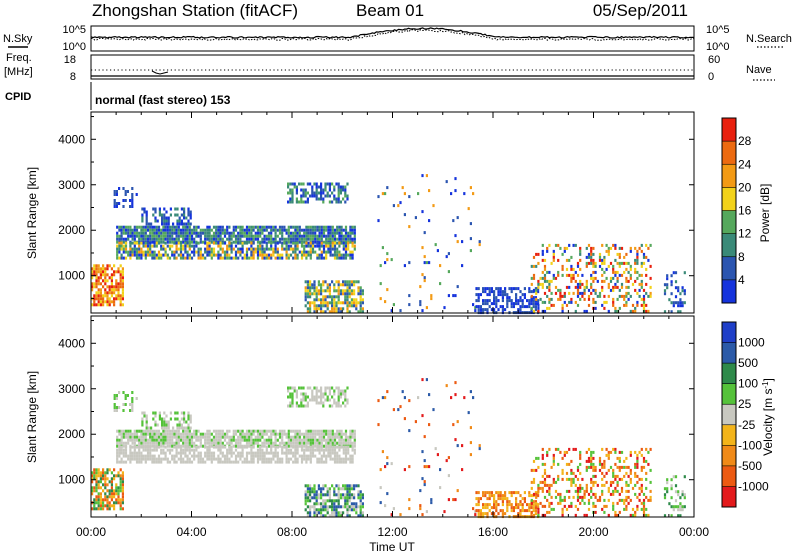  Describe the element at coordinates (729, 332) in the screenshot. I see `velocity-colorbar-segment` at that location.